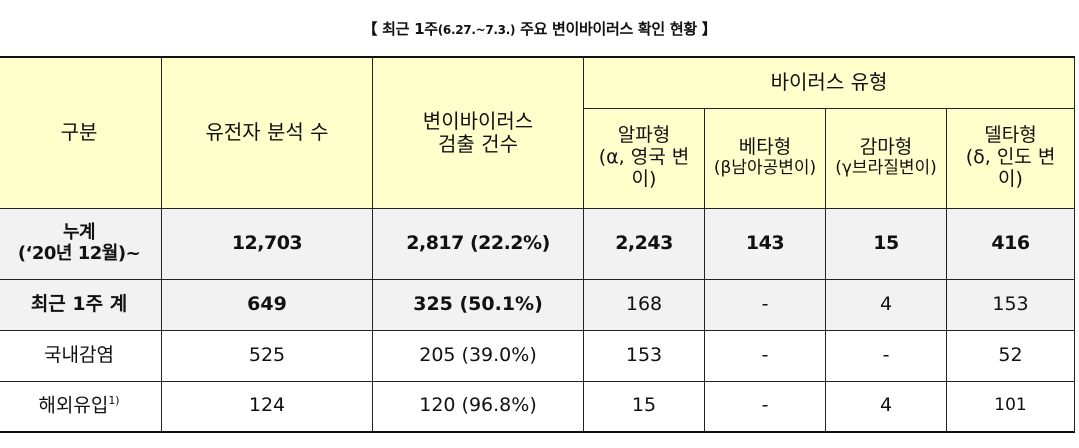 The width and height of the screenshot is (1079, 448). I want to click on cell-genome: 124, so click(267, 406).